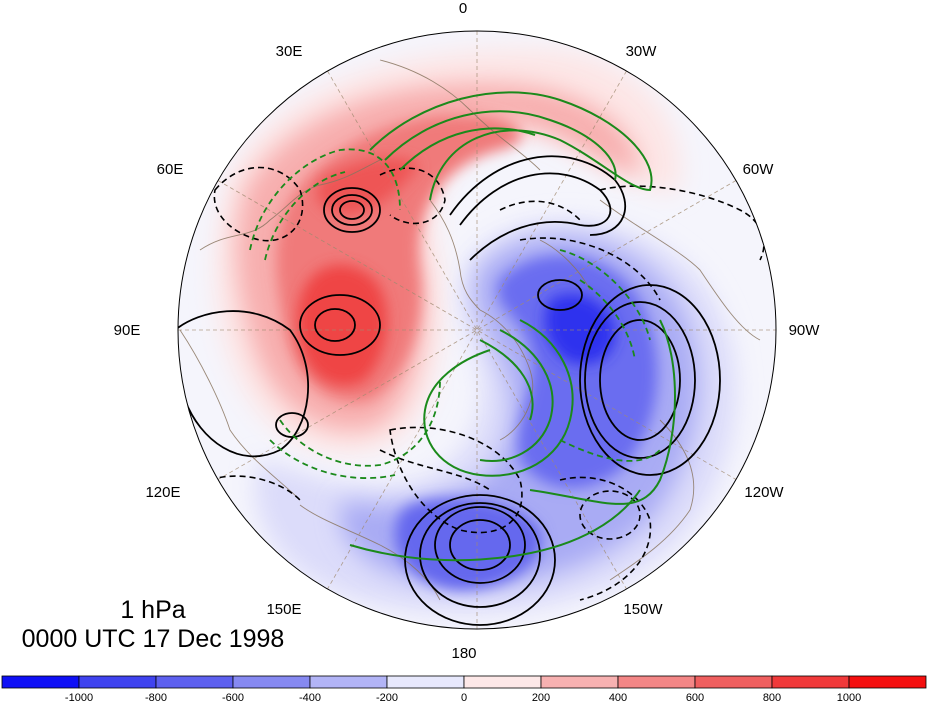 The height and width of the screenshot is (702, 928). I want to click on datetime-title: 0000 UTC 17 Dec 1998, so click(153, 639).